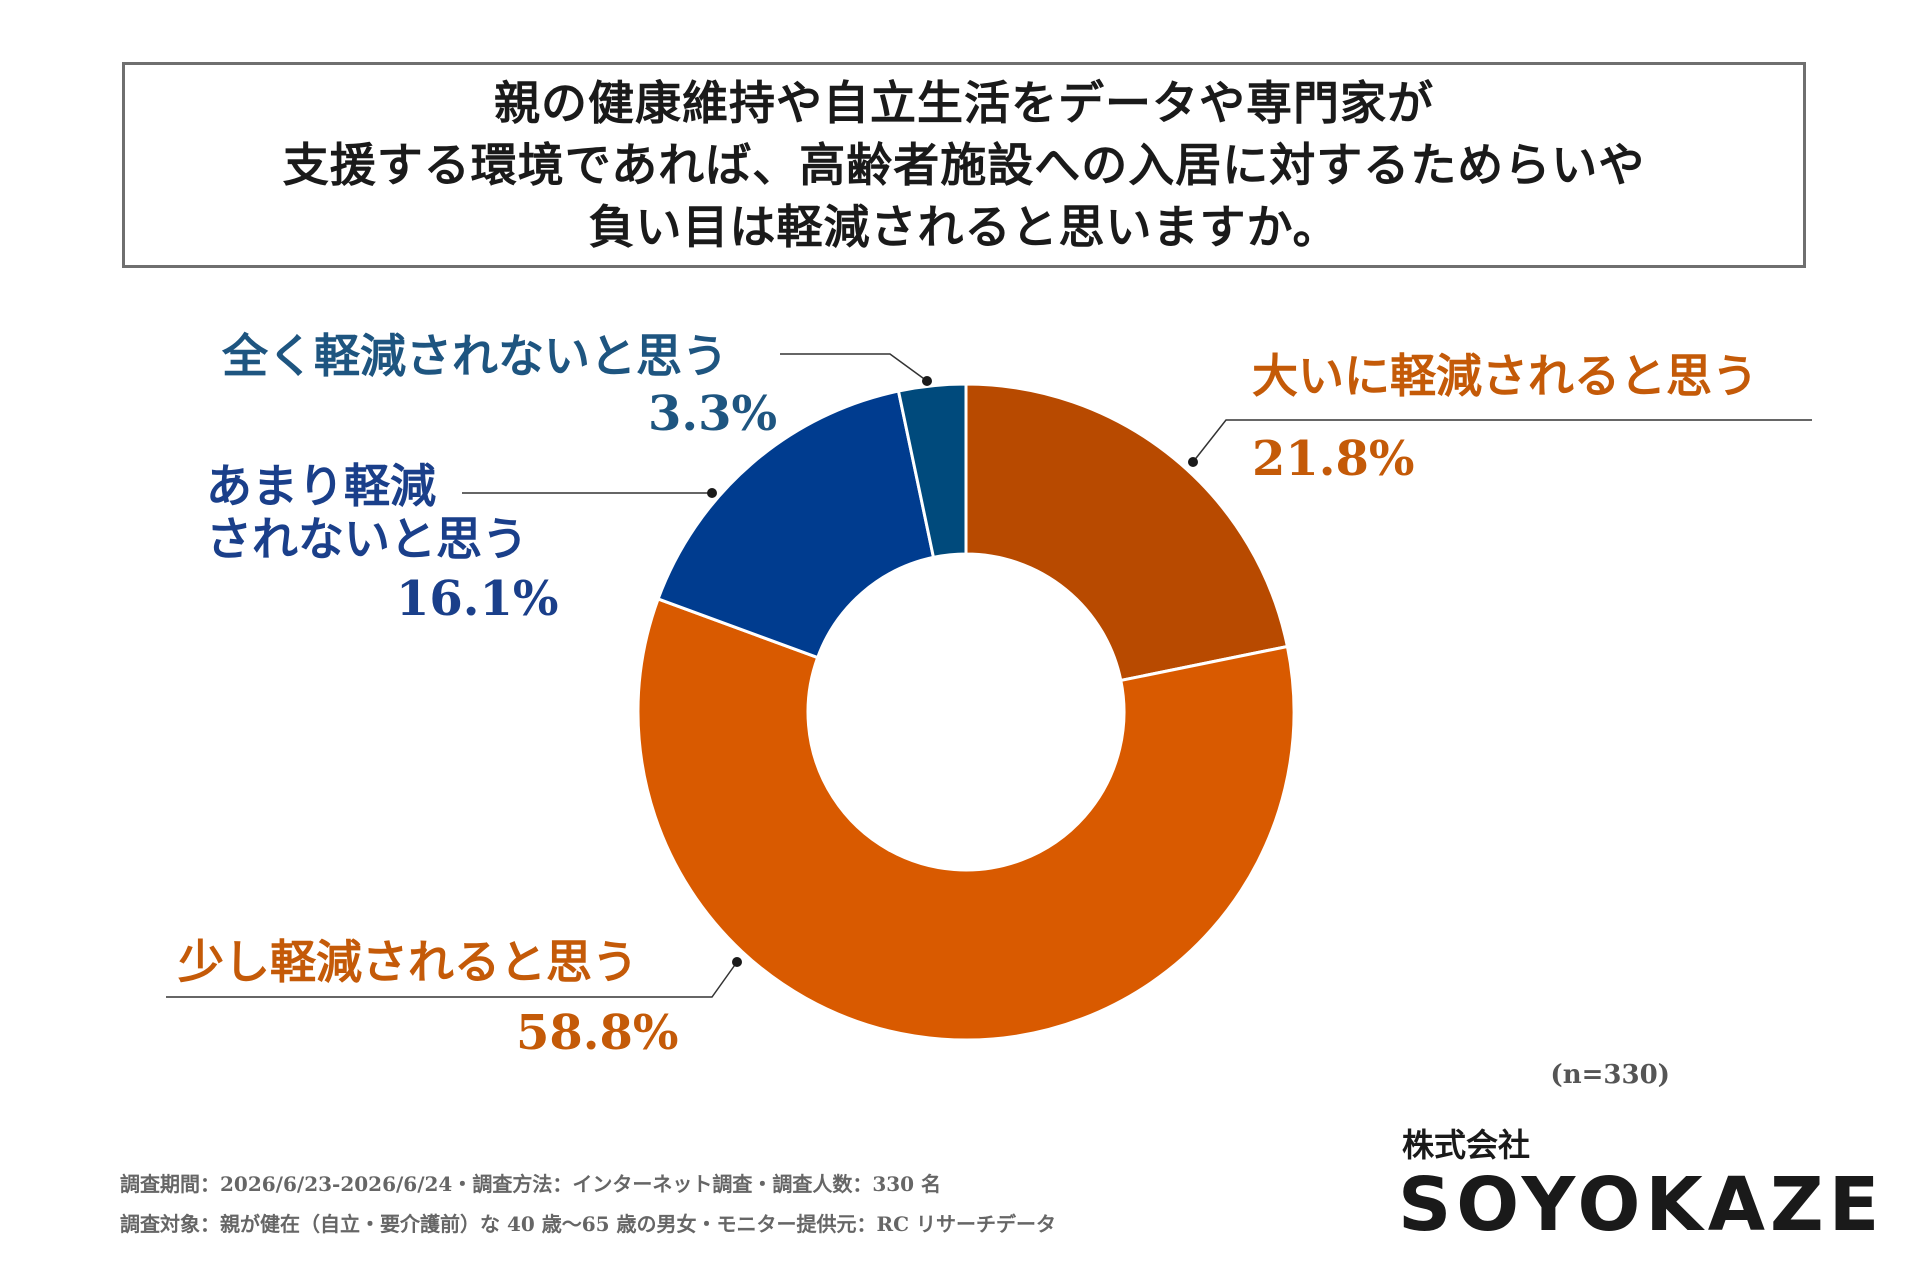 This screenshot has height=1280, width=1920. I want to click on category-label-3-line-1: あまり軽減, so click(321, 486).